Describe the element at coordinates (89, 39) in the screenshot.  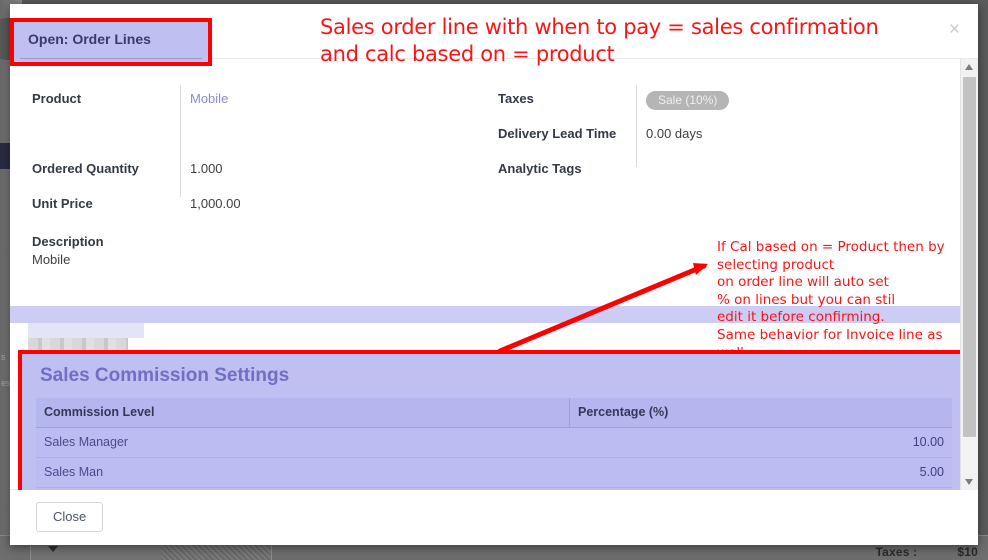
I see `modal-title: Open: Order Lines` at that location.